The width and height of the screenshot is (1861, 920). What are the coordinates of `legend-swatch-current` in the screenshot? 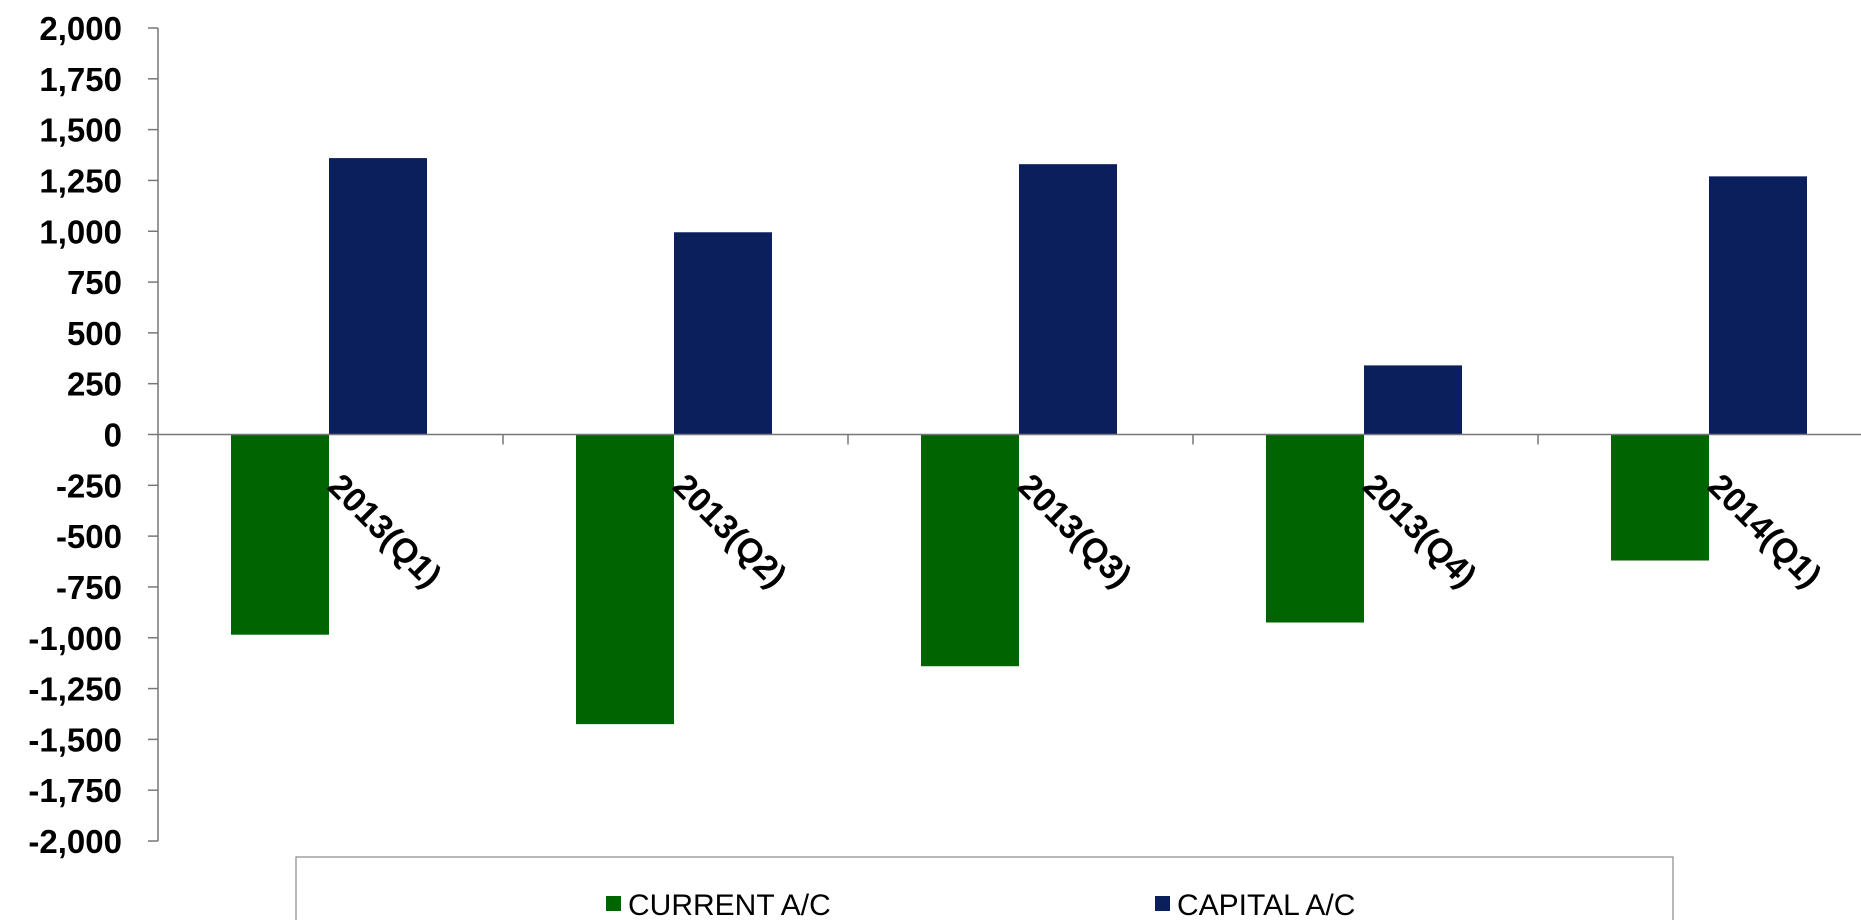 It's located at (613, 903).